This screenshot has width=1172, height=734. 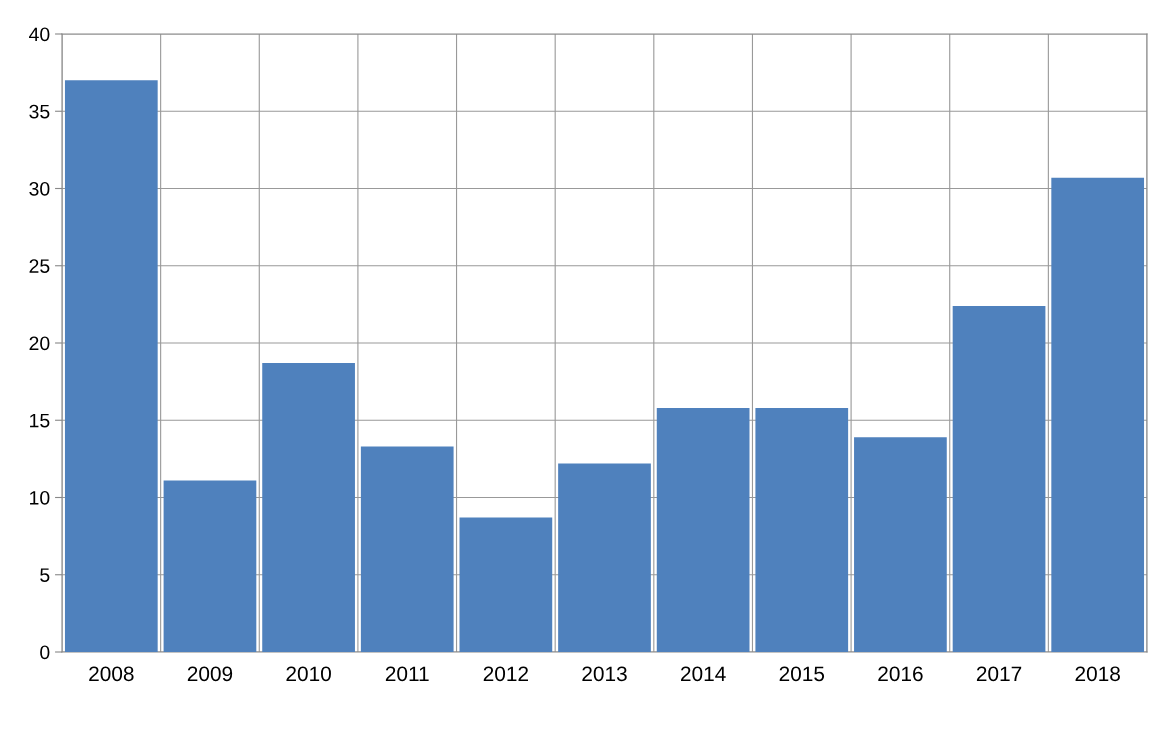 I want to click on x-tick-label: 2018, so click(x=1097, y=674).